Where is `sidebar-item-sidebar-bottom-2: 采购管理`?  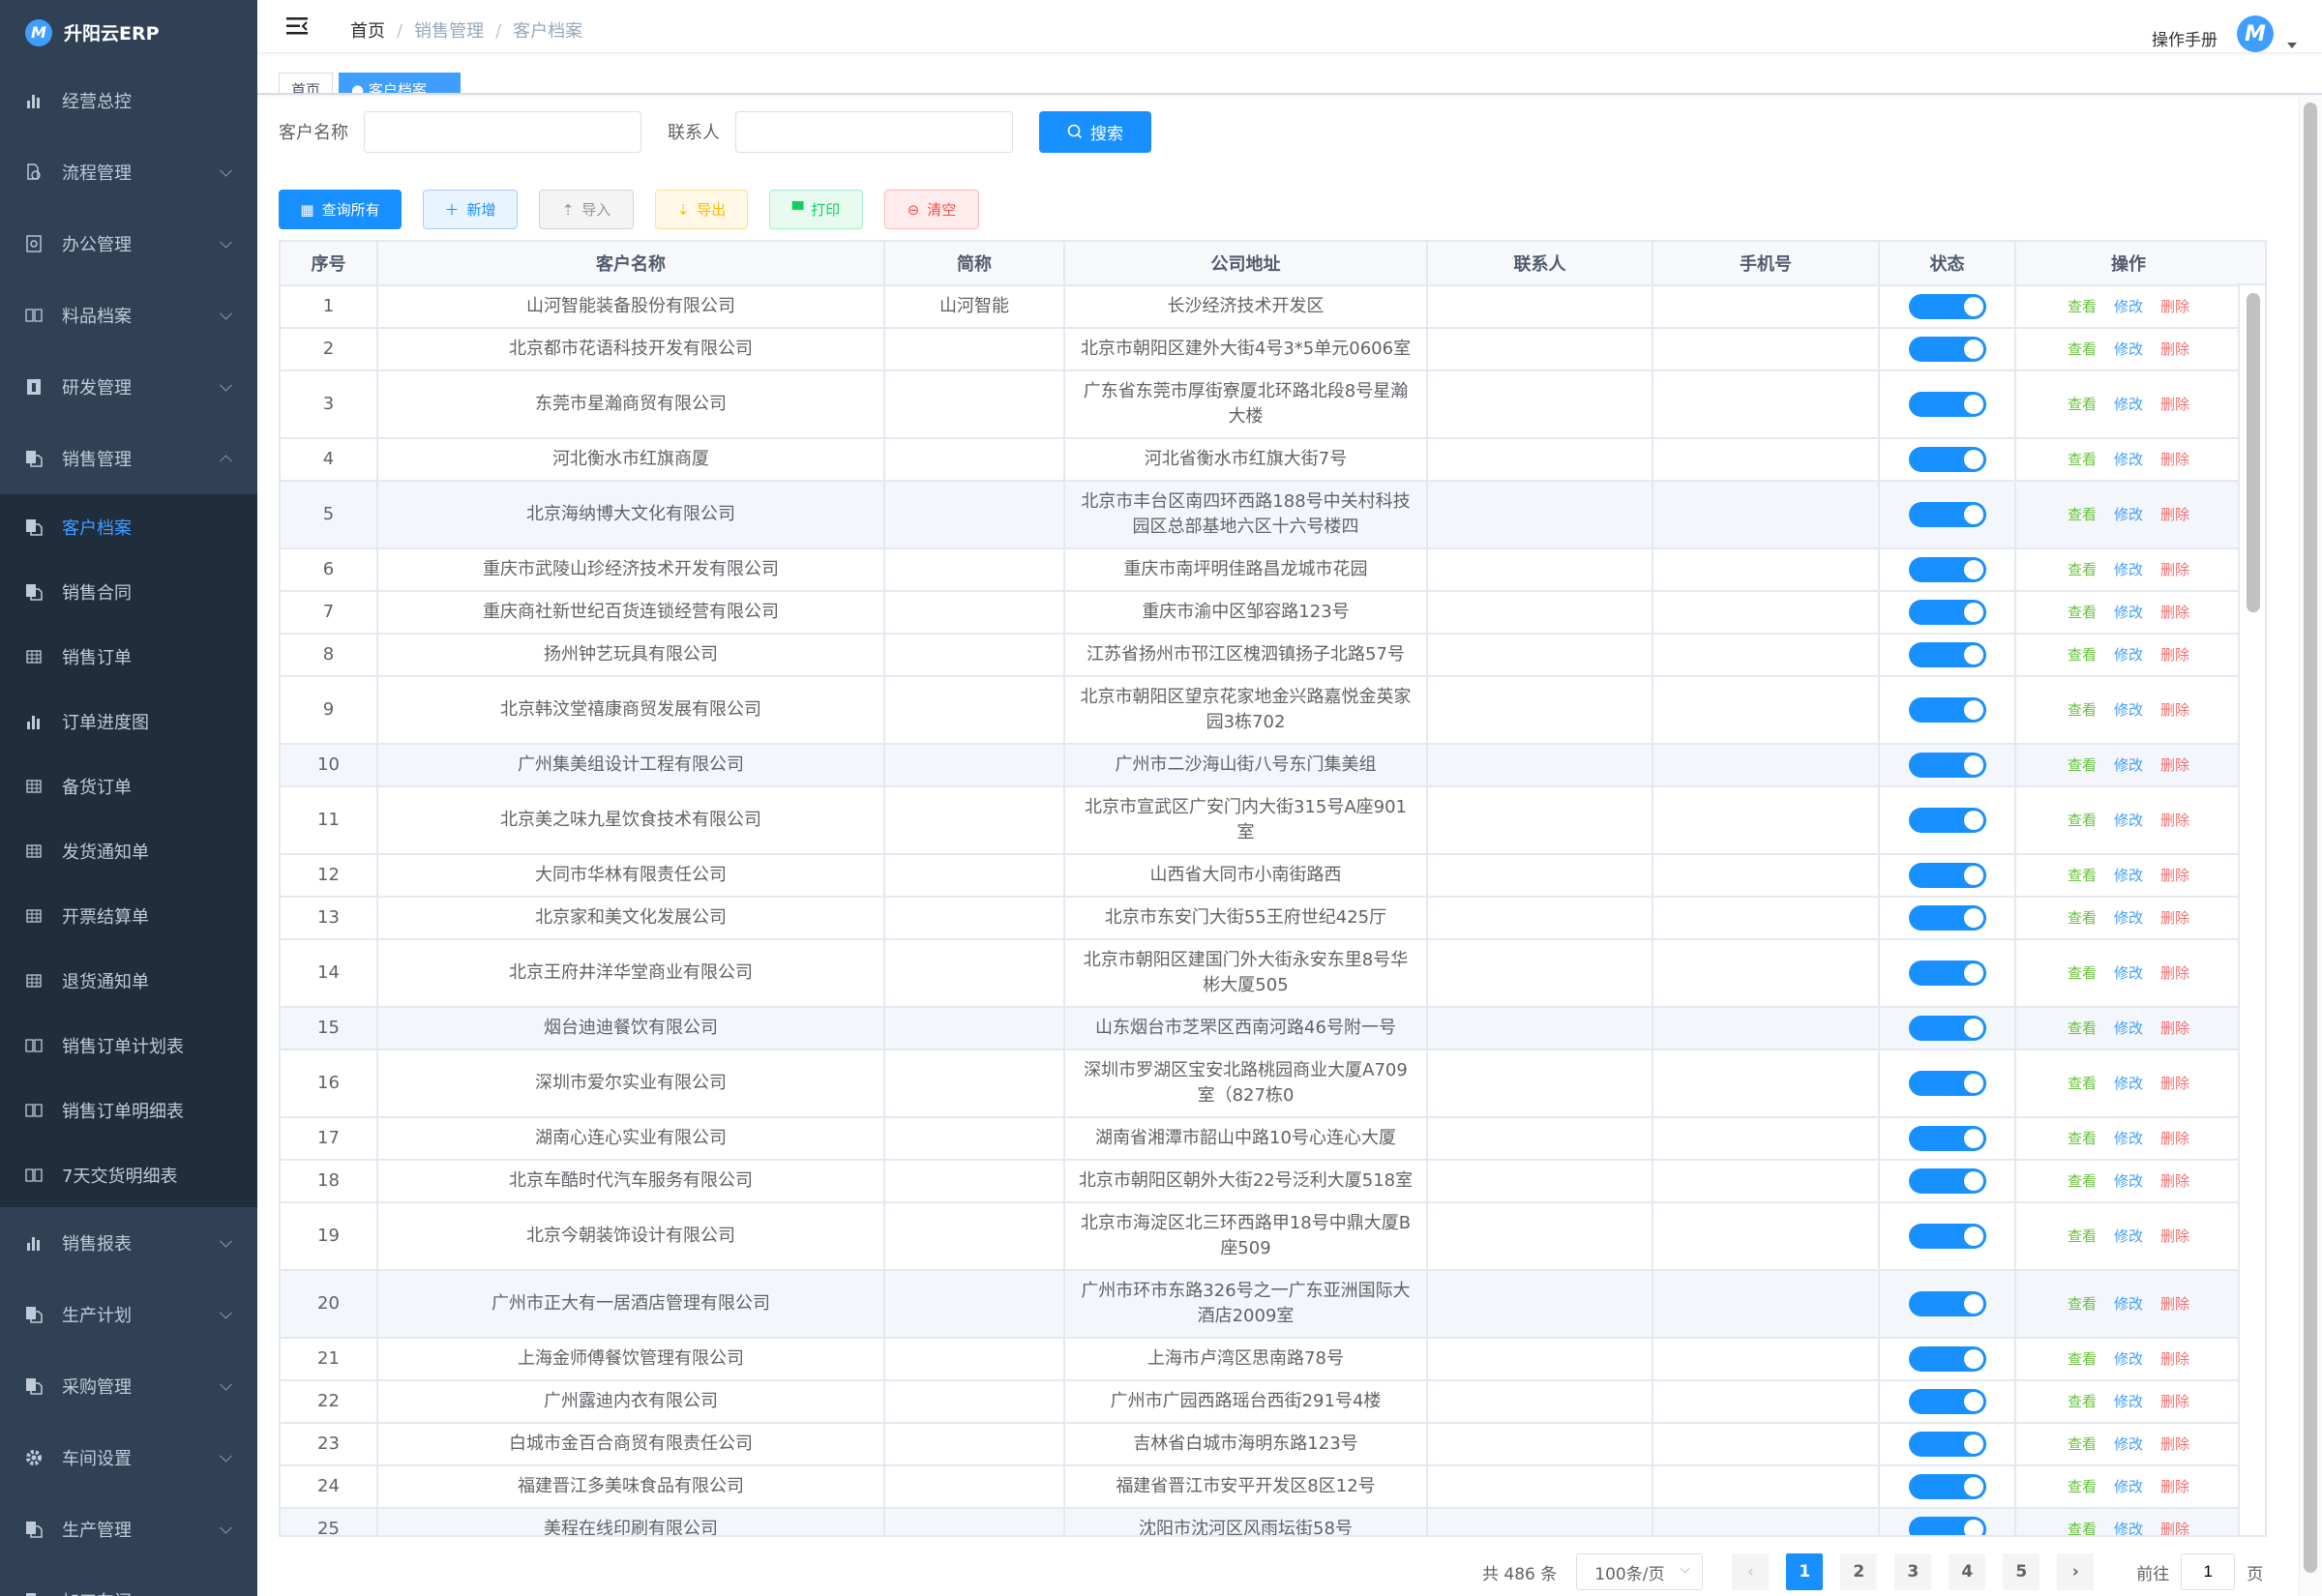 sidebar-item-sidebar-bottom-2: 采购管理 is located at coordinates (128, 1386).